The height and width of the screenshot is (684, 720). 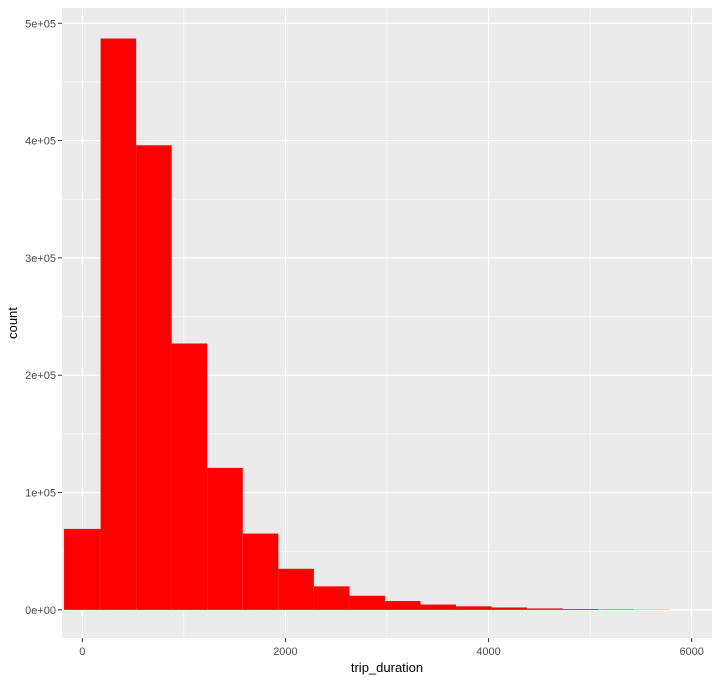 What do you see at coordinates (40, 611) in the screenshot?
I see `y-tick-label: 0e+00` at bounding box center [40, 611].